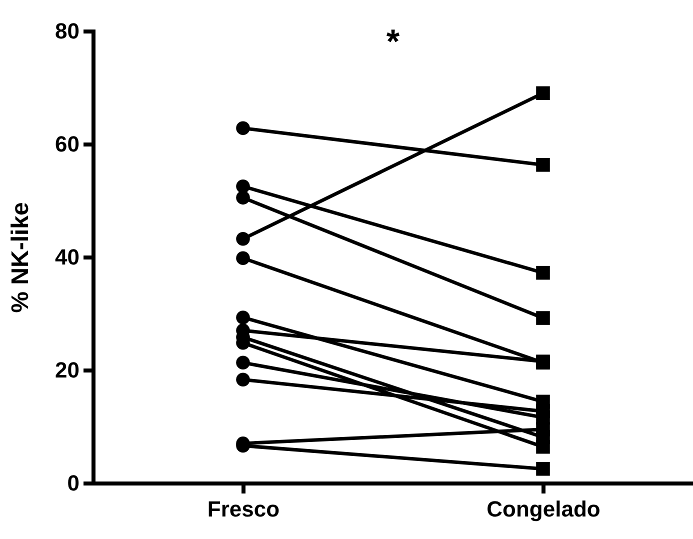 This screenshot has width=693, height=539. What do you see at coordinates (543, 509) in the screenshot?
I see `x-tick-label: Congelado` at bounding box center [543, 509].